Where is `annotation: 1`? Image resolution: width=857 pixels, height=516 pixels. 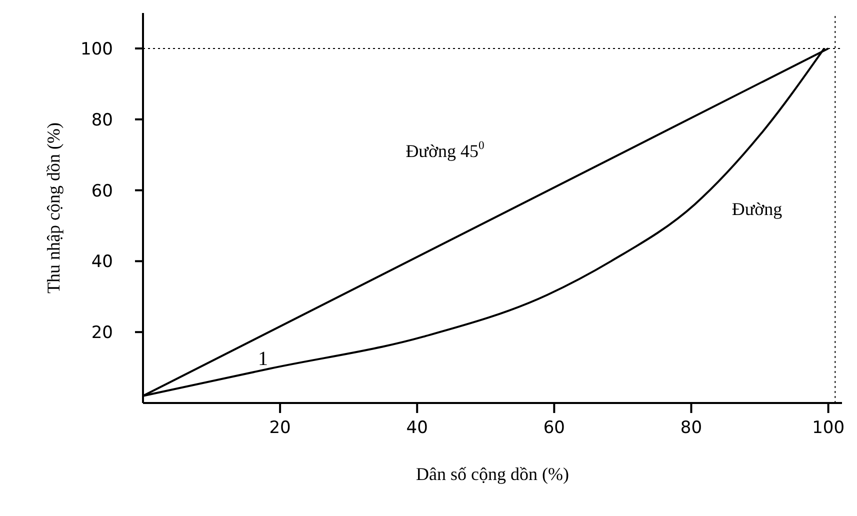 annotation: 1 is located at coordinates (263, 359).